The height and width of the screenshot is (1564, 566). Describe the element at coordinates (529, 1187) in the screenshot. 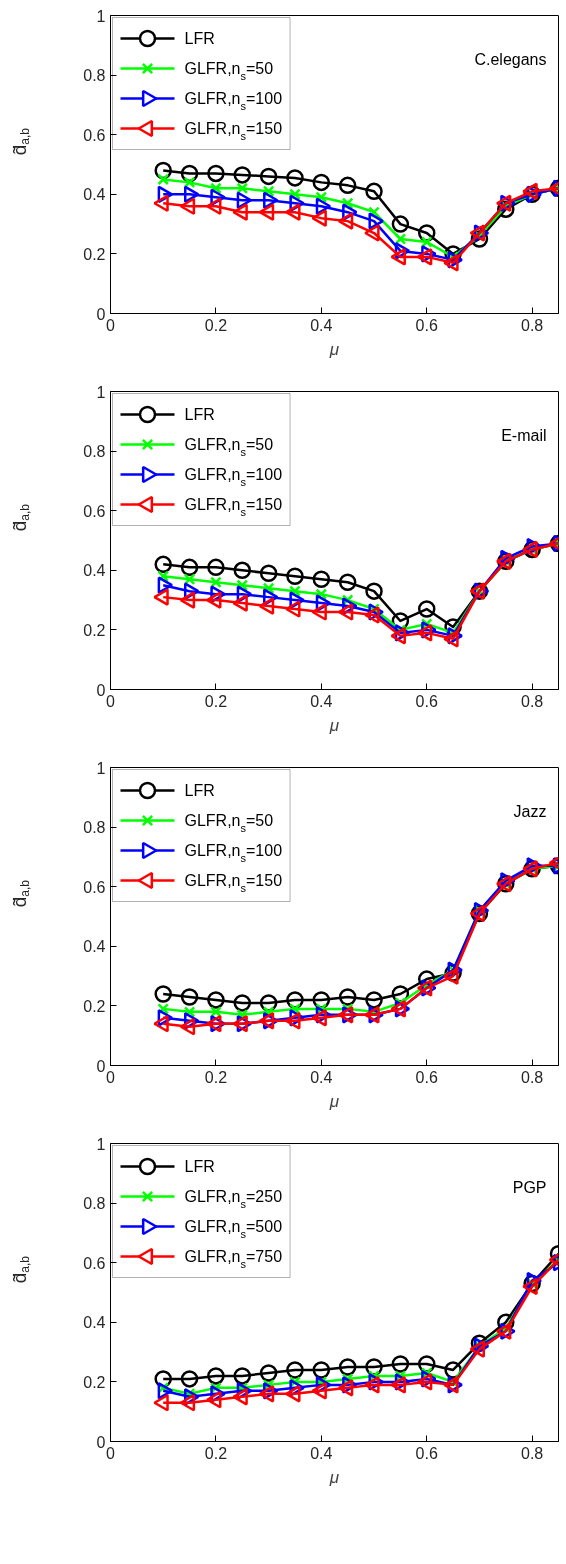

I see `annotation: PGP` at that location.